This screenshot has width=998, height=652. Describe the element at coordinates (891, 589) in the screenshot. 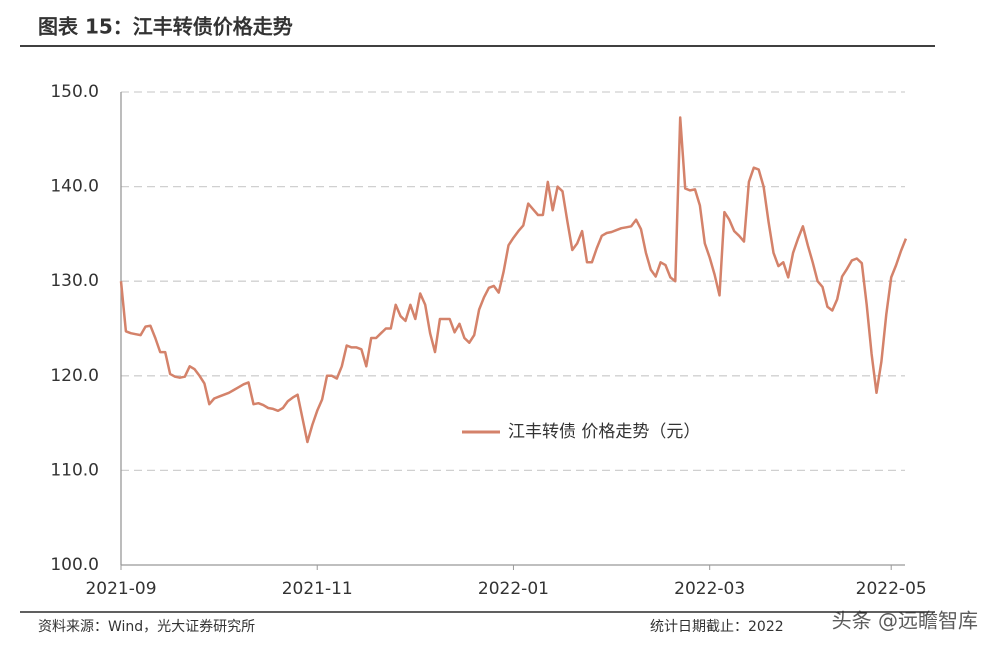

I see `x-tick-label: 2022-05` at that location.